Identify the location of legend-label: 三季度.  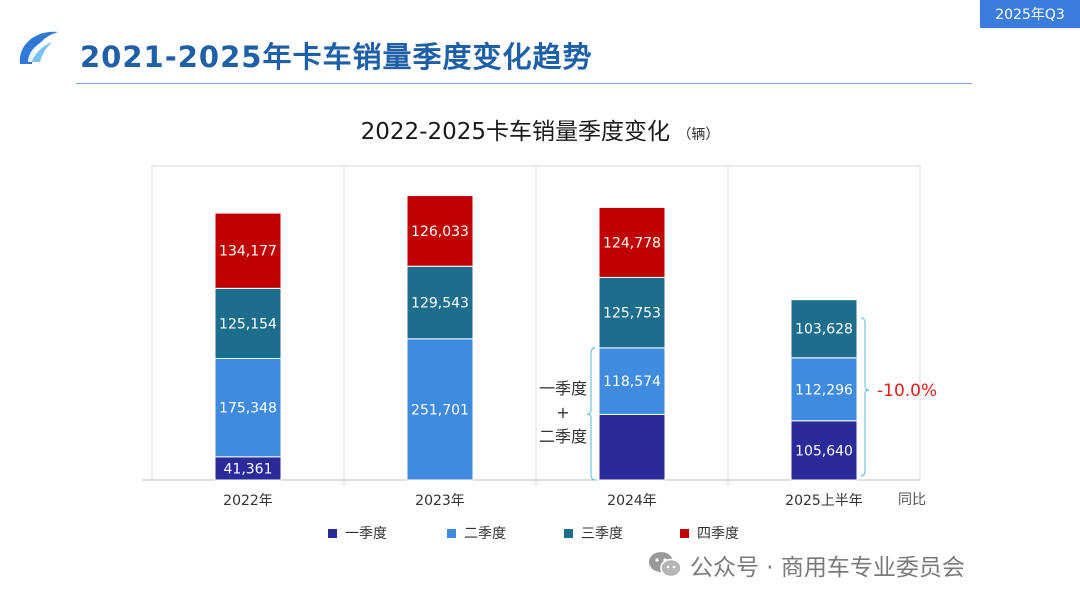
(602, 534).